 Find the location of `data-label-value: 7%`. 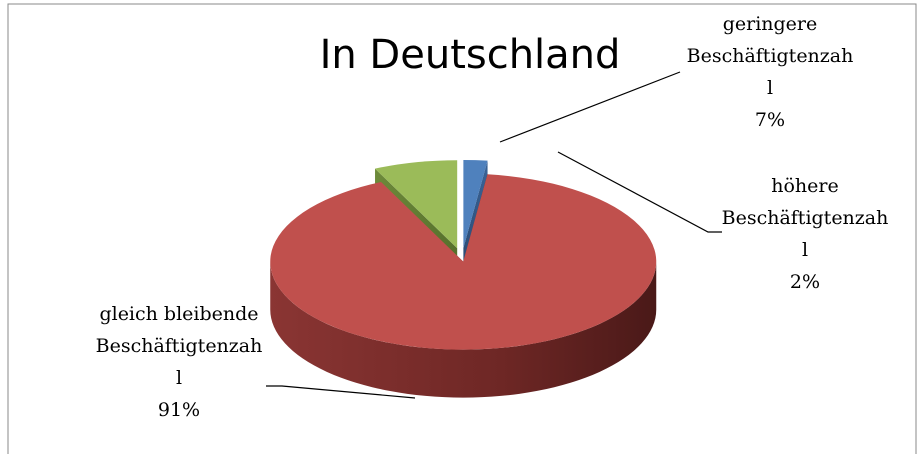

data-label-value: 7% is located at coordinates (770, 120).